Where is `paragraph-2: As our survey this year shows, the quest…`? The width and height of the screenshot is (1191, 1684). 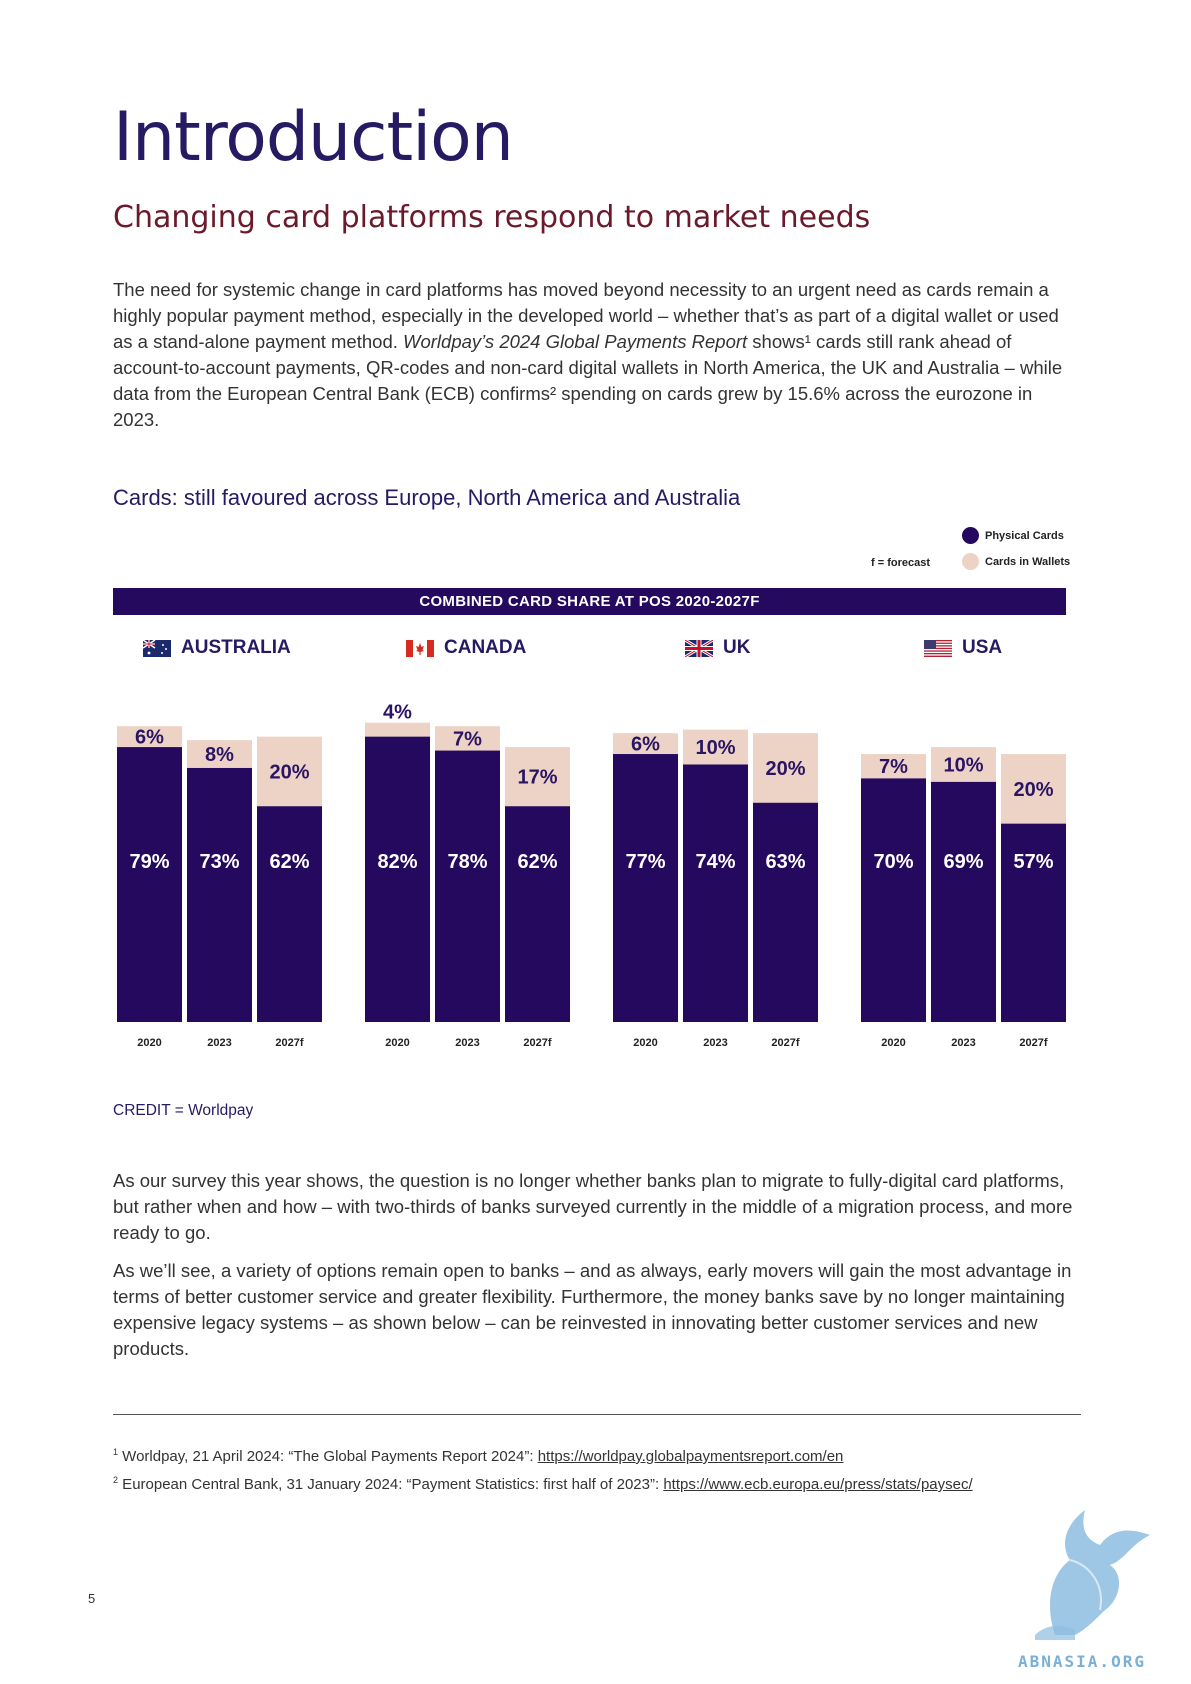 paragraph-2: As our survey this year shows, the quest… is located at coordinates (593, 1206).